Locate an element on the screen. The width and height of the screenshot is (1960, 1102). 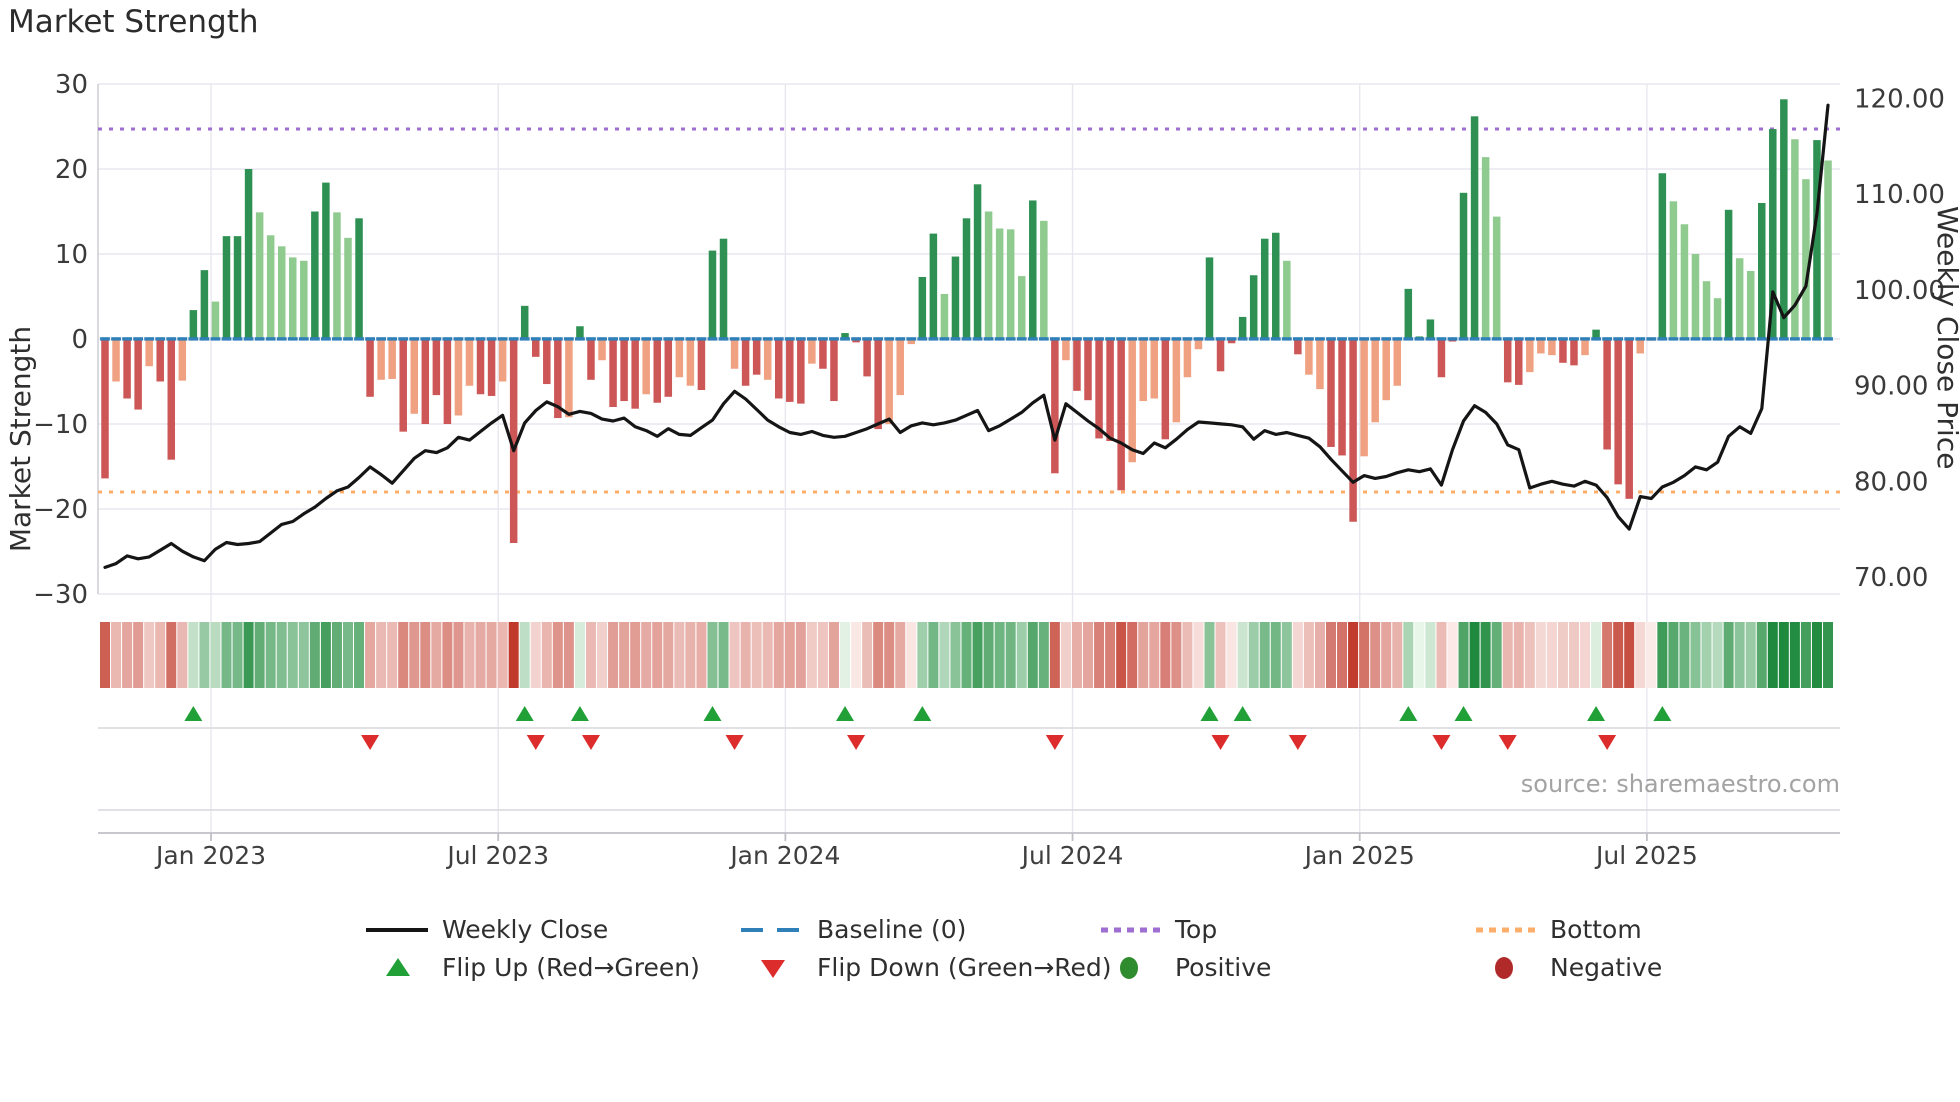
left-tick-label: −20 is located at coordinates (60, 510).